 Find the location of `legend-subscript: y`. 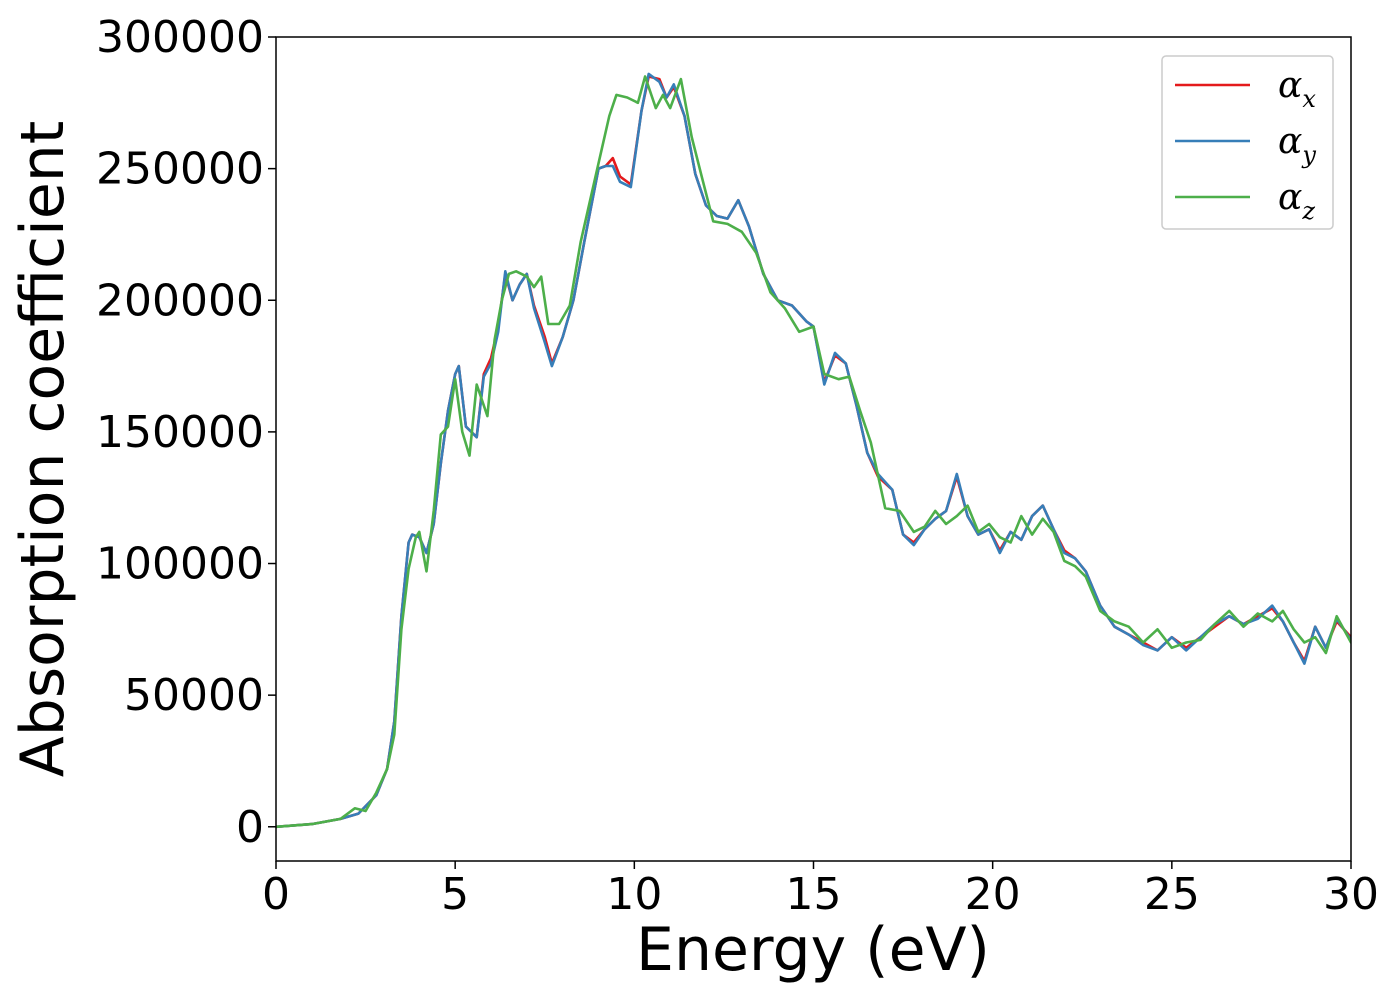

legend-subscript: y is located at coordinates (1308, 155).